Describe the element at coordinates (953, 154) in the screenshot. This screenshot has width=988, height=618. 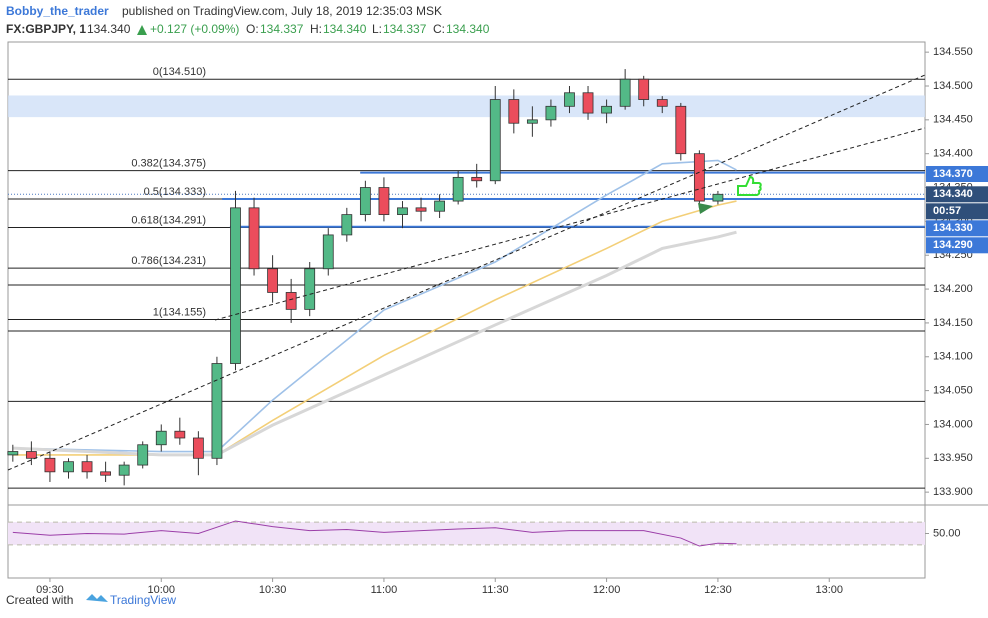
I see `y-tick-label: 134.400` at that location.